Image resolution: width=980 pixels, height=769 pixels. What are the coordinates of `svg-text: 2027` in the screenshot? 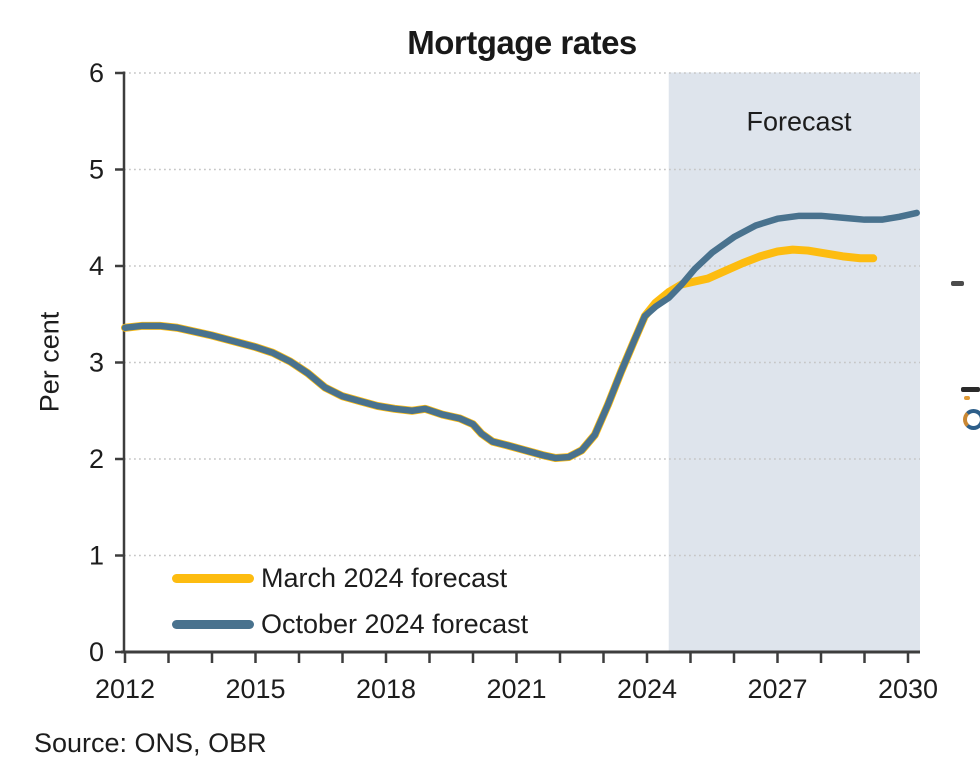 It's located at (777, 689).